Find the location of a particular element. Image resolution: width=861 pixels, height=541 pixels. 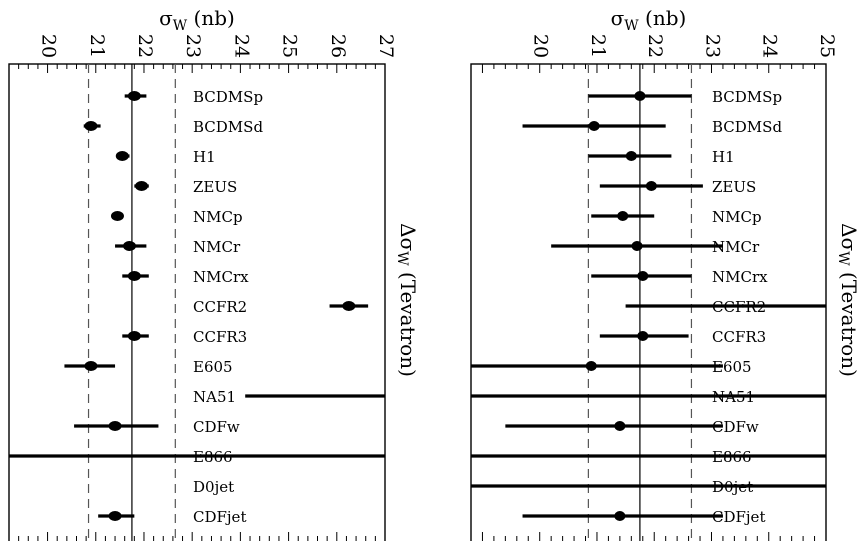

x-tick-label: 26 is located at coordinates (338, 46).